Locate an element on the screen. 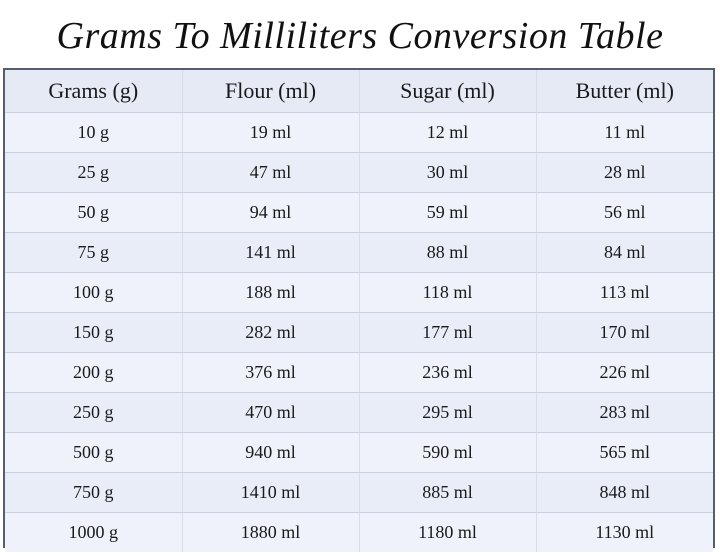 The height and width of the screenshot is (556, 720). cell-flour: 1410 ml is located at coordinates (271, 492).